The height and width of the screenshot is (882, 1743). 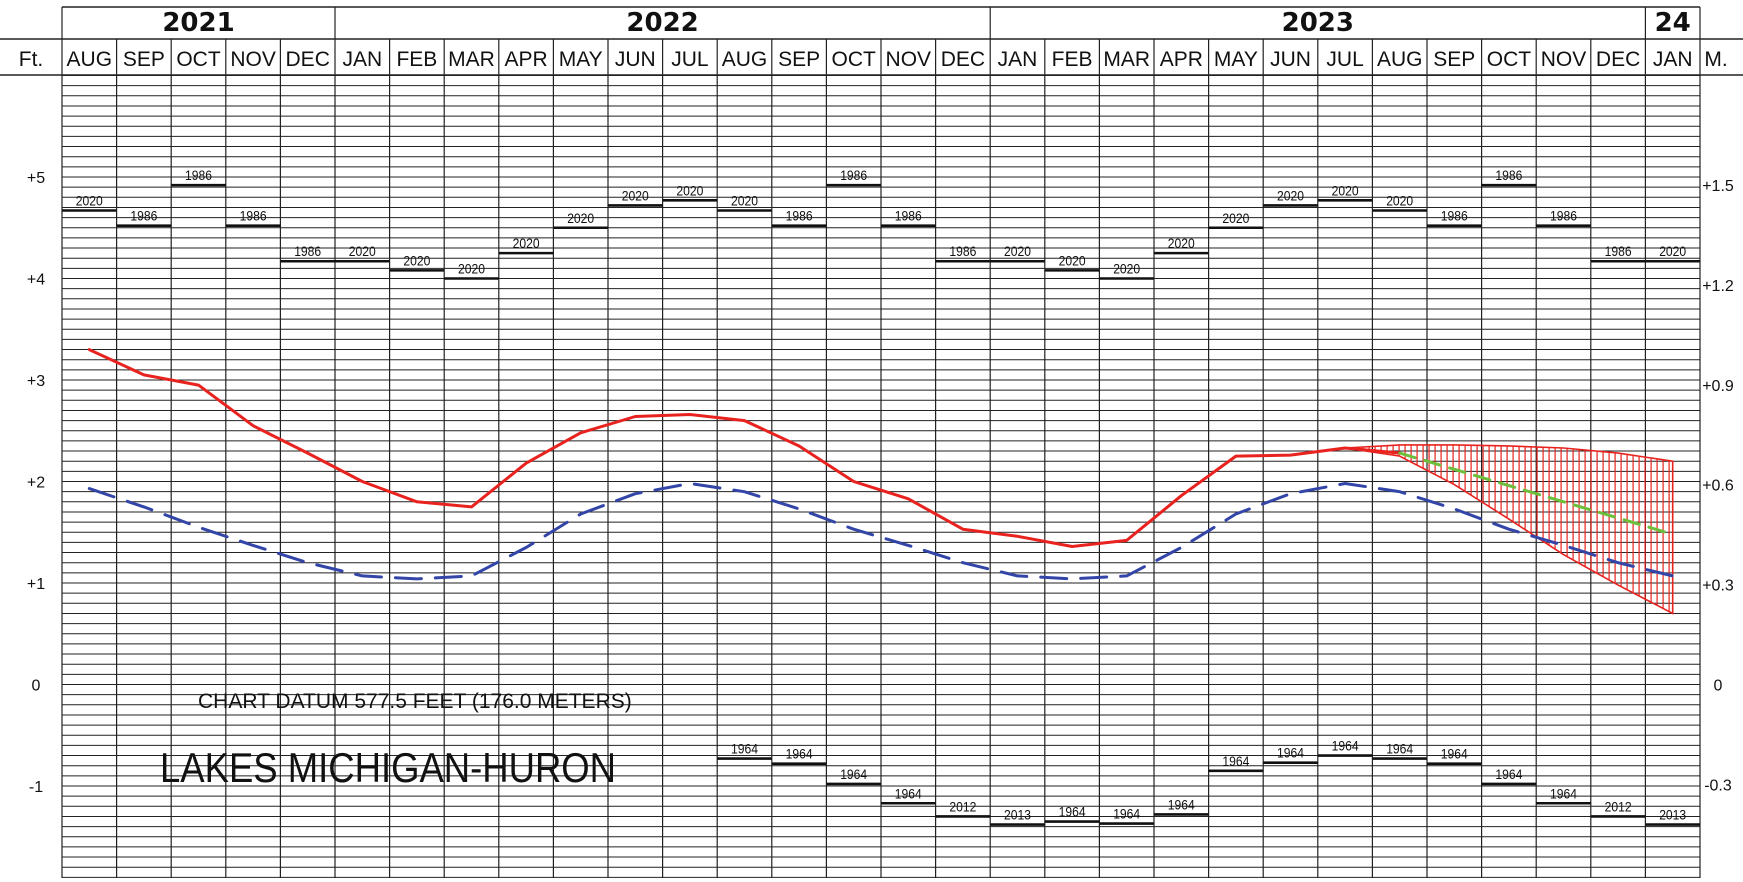 What do you see at coordinates (1715, 59) in the screenshot?
I see `right-unit-label: M.` at bounding box center [1715, 59].